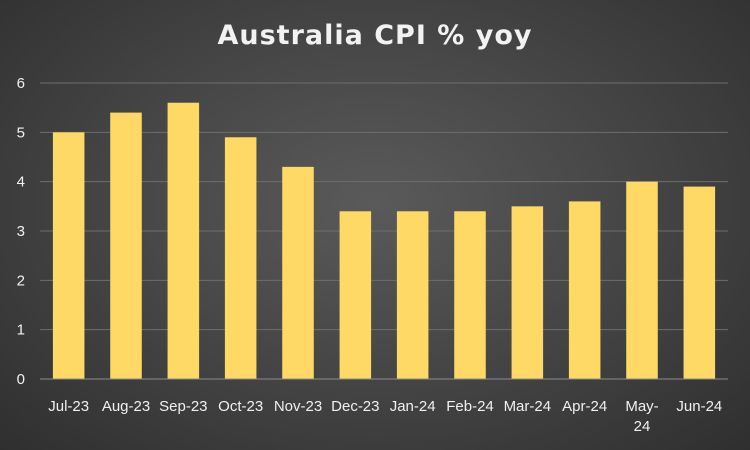 This screenshot has width=750, height=450. Describe the element at coordinates (375, 35) in the screenshot. I see `chart-title: Australia CPI % yoy` at that location.